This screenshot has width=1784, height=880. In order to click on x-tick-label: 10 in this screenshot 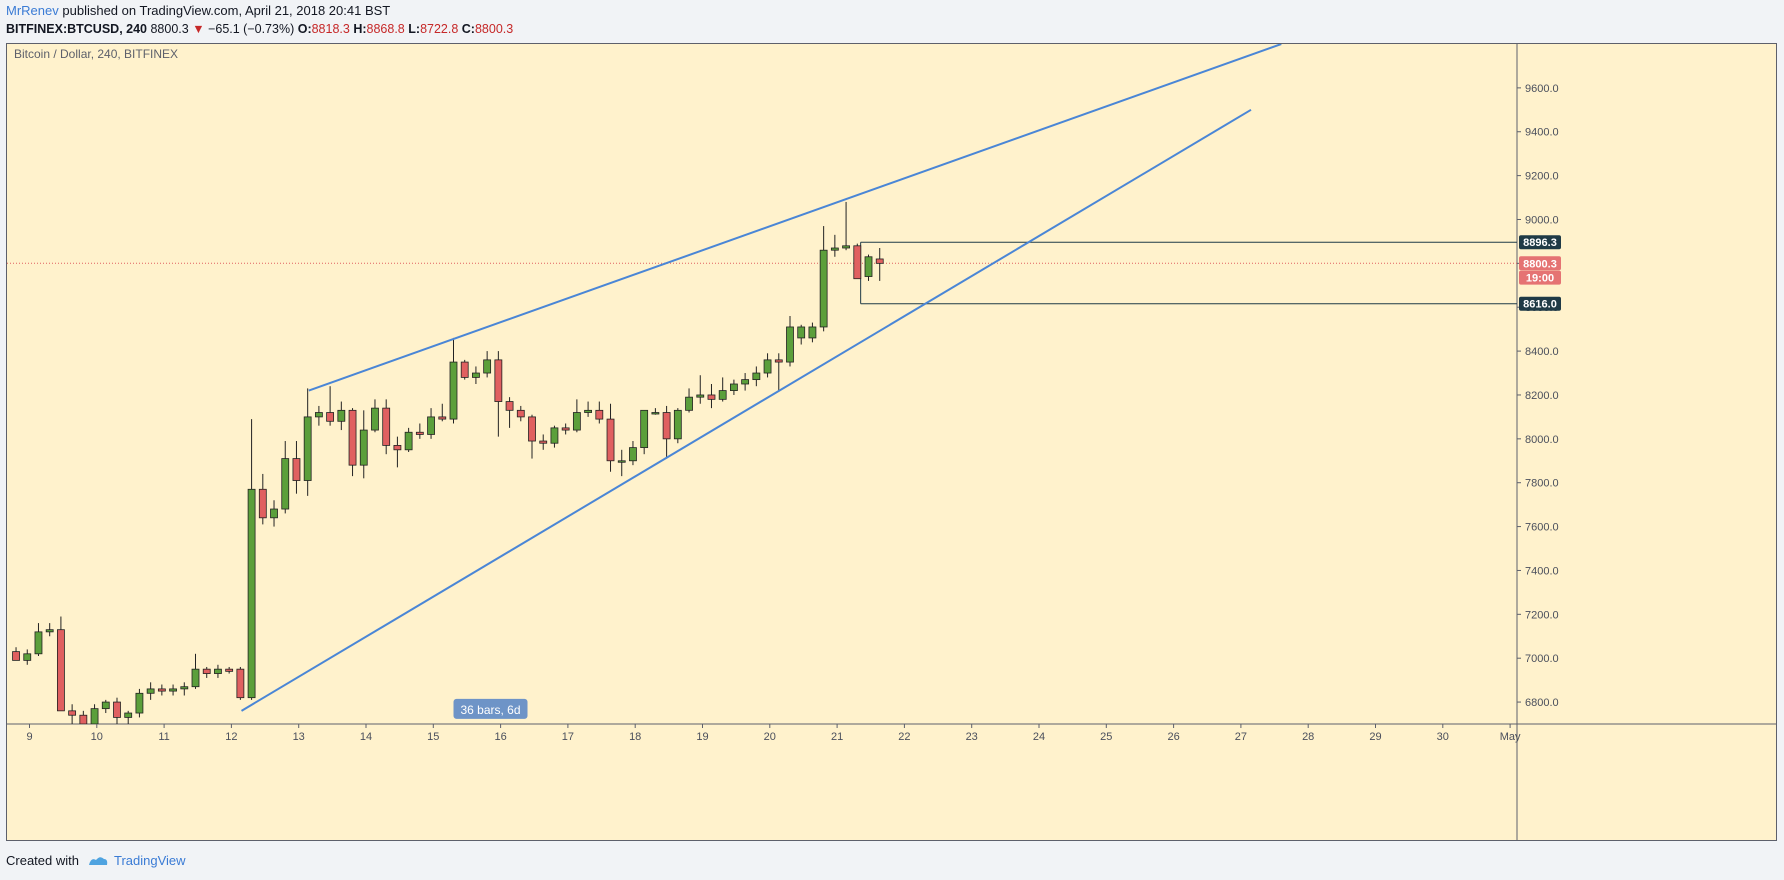, I will do `click(97, 737)`.